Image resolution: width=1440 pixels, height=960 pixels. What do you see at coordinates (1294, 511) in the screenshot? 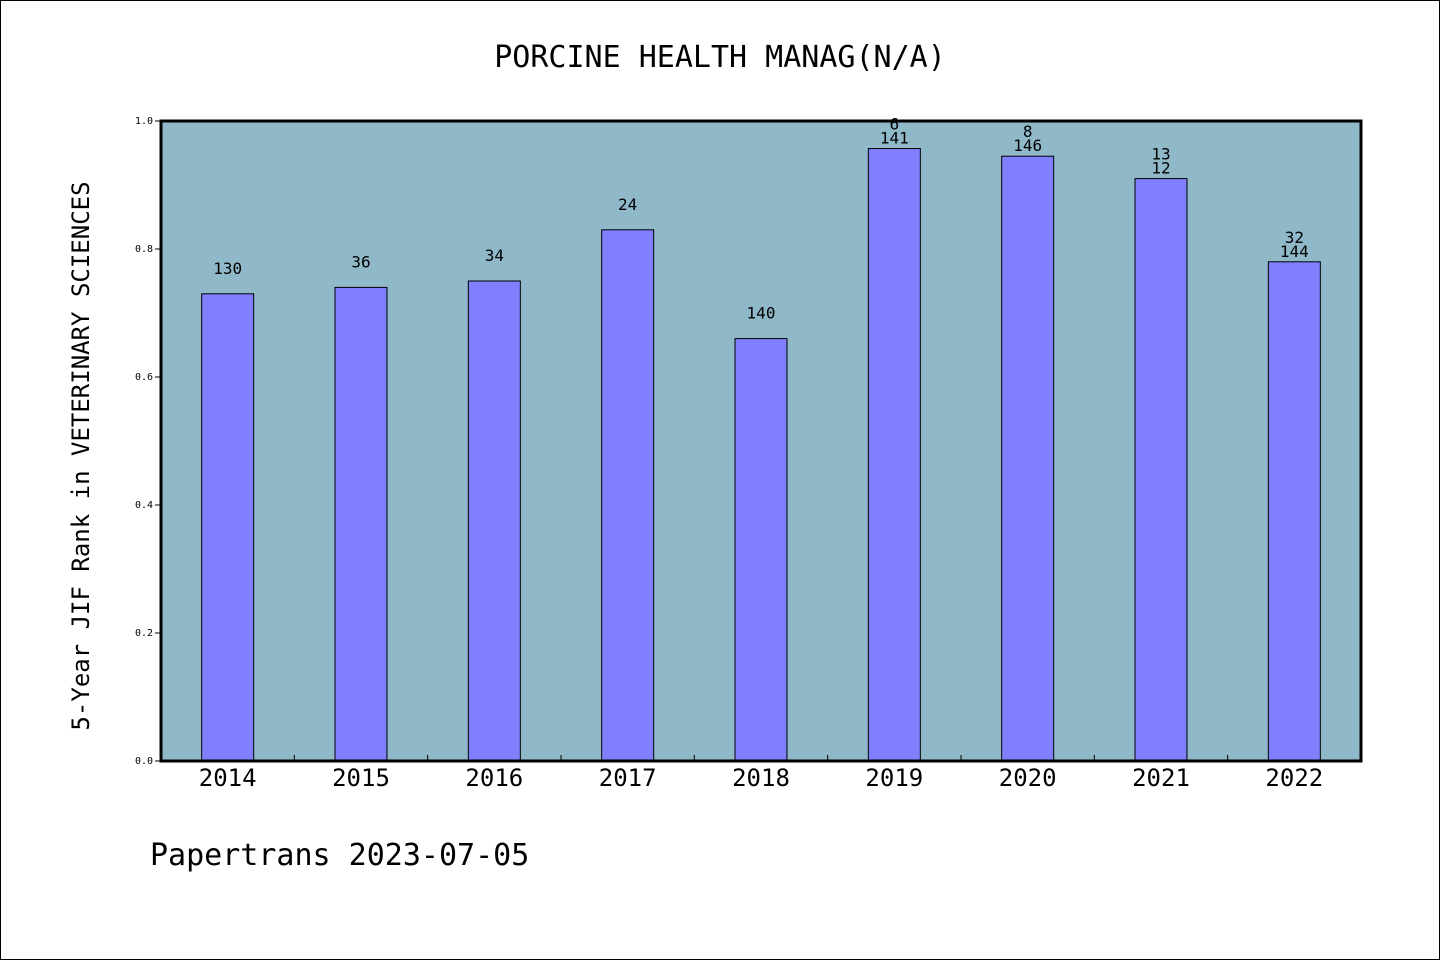
I see `bar-2022` at bounding box center [1294, 511].